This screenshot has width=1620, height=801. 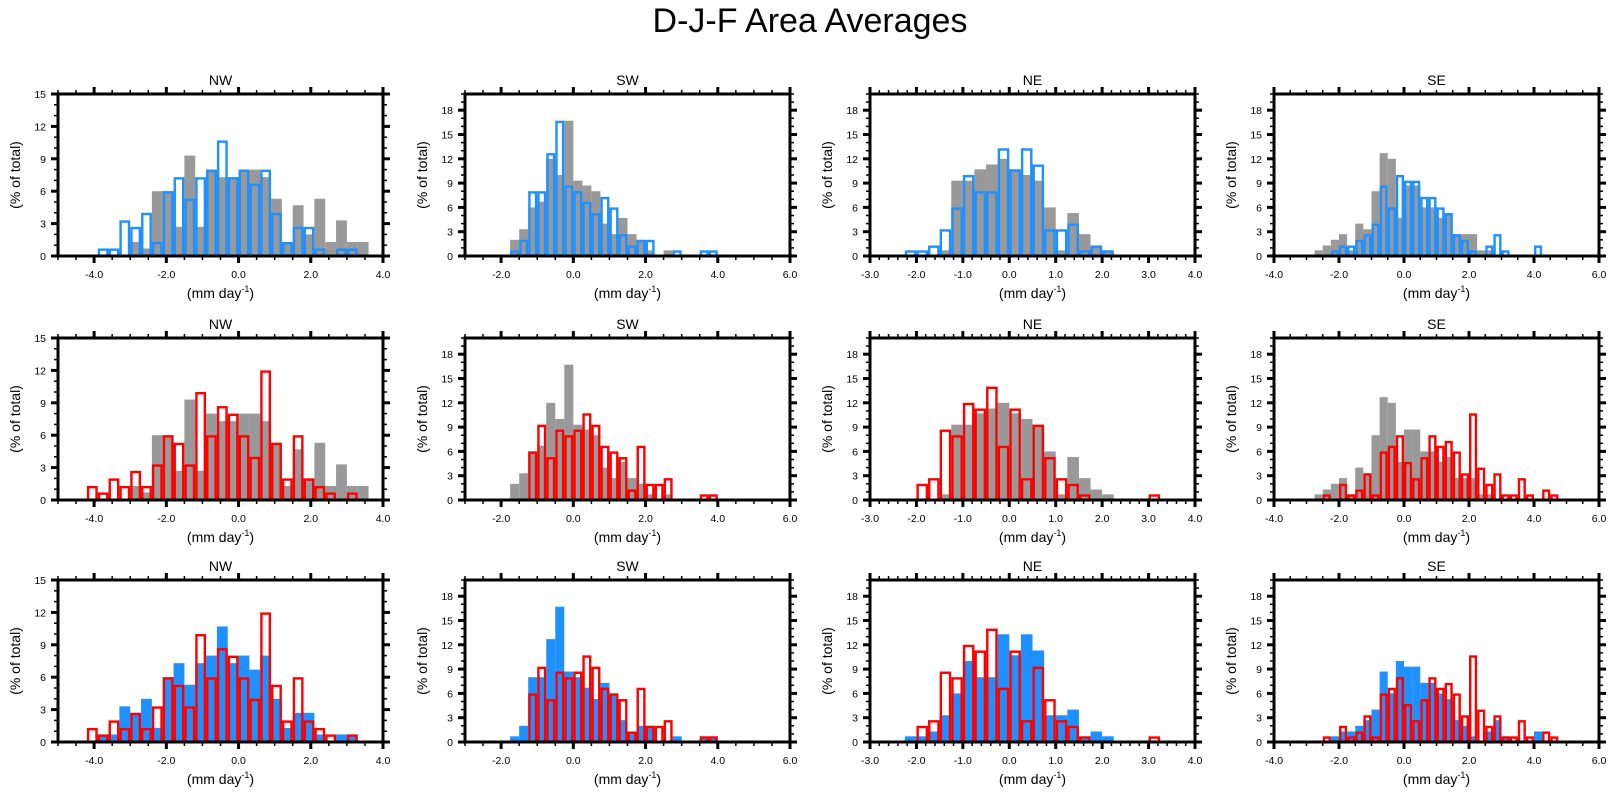 What do you see at coordinates (1032, 80) in the screenshot?
I see `panel-title: NE` at bounding box center [1032, 80].